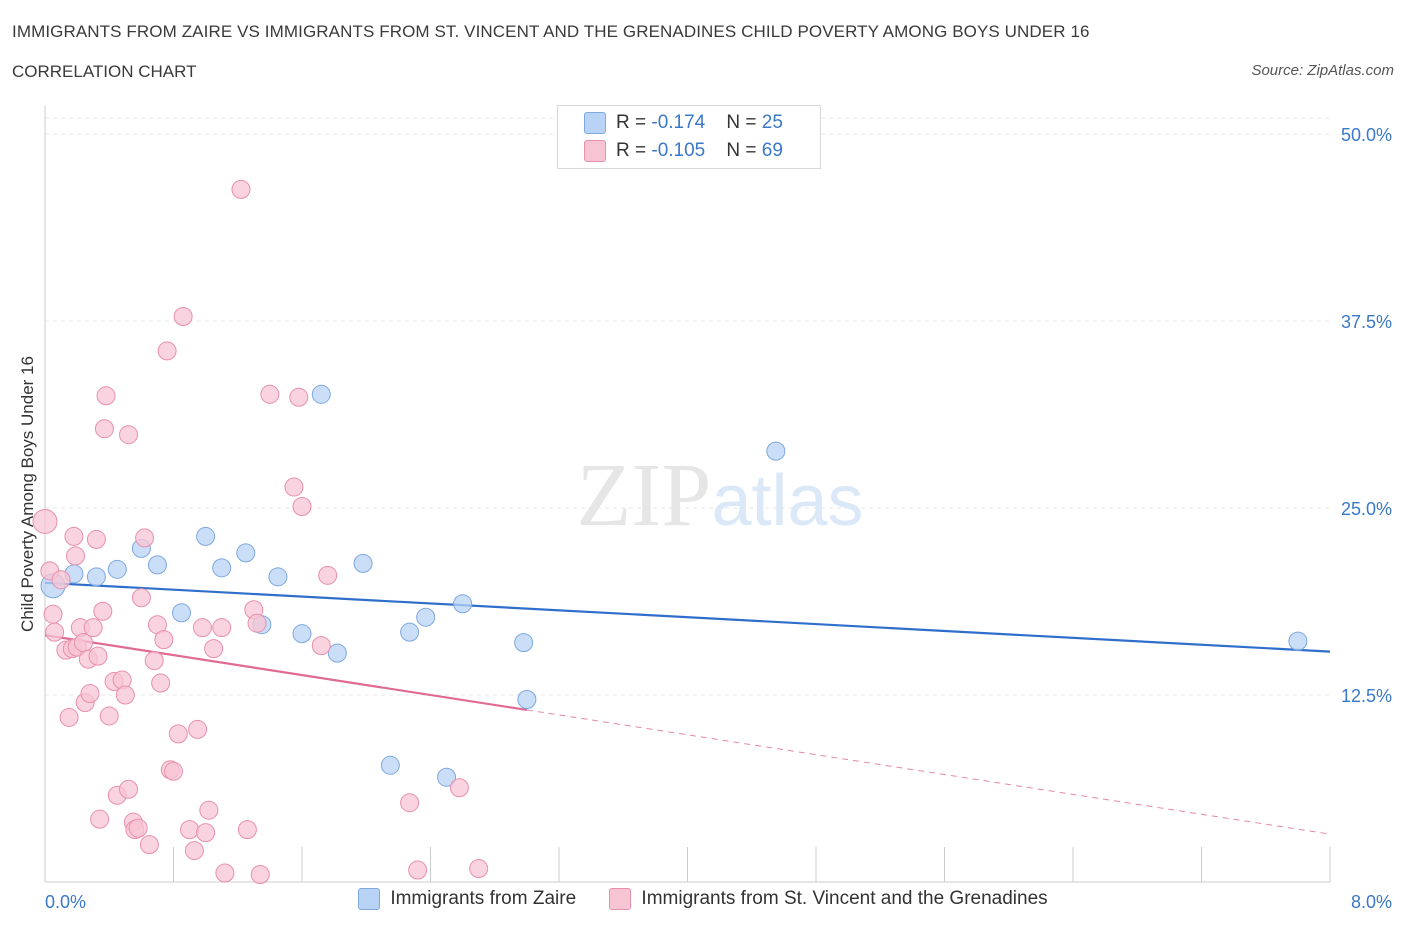  What do you see at coordinates (483, 899) in the screenshot?
I see `series-legend-label-zaire: Immigrants from Zaire` at bounding box center [483, 899].